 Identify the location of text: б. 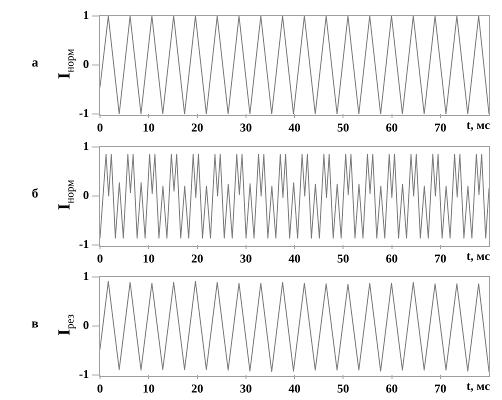
(35, 193).